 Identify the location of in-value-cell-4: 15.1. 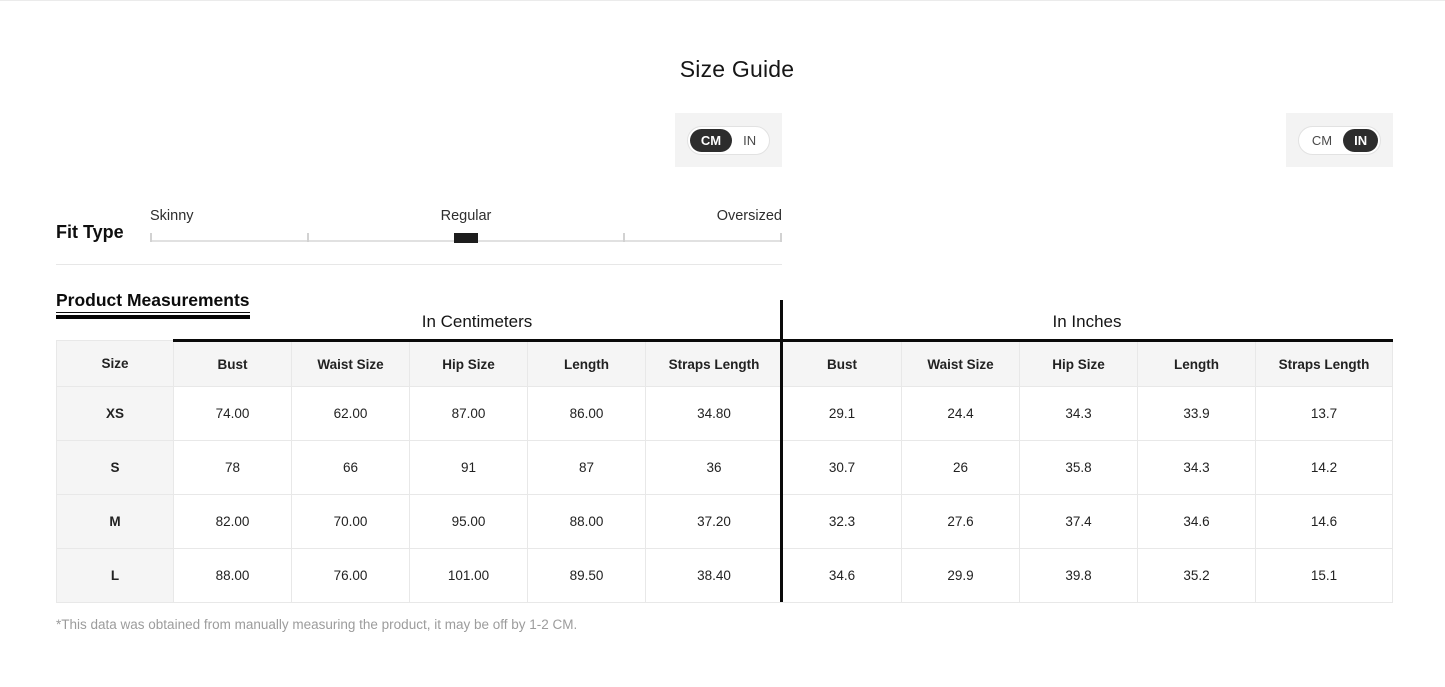
(1324, 575).